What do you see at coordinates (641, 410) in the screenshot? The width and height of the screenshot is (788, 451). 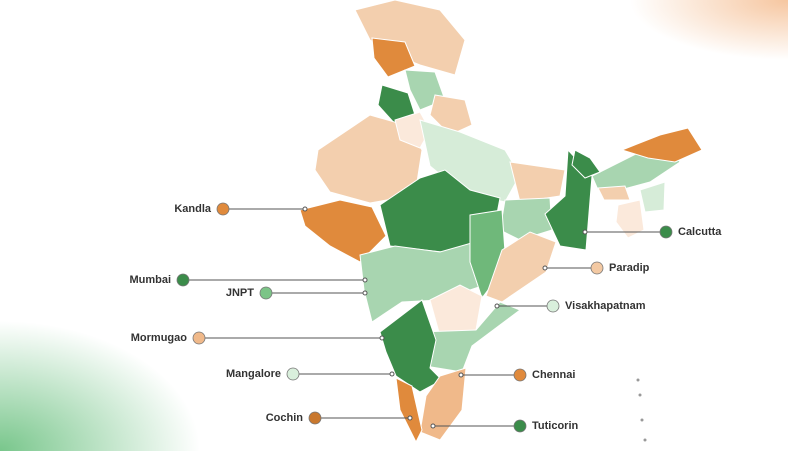 I see `islands` at bounding box center [641, 410].